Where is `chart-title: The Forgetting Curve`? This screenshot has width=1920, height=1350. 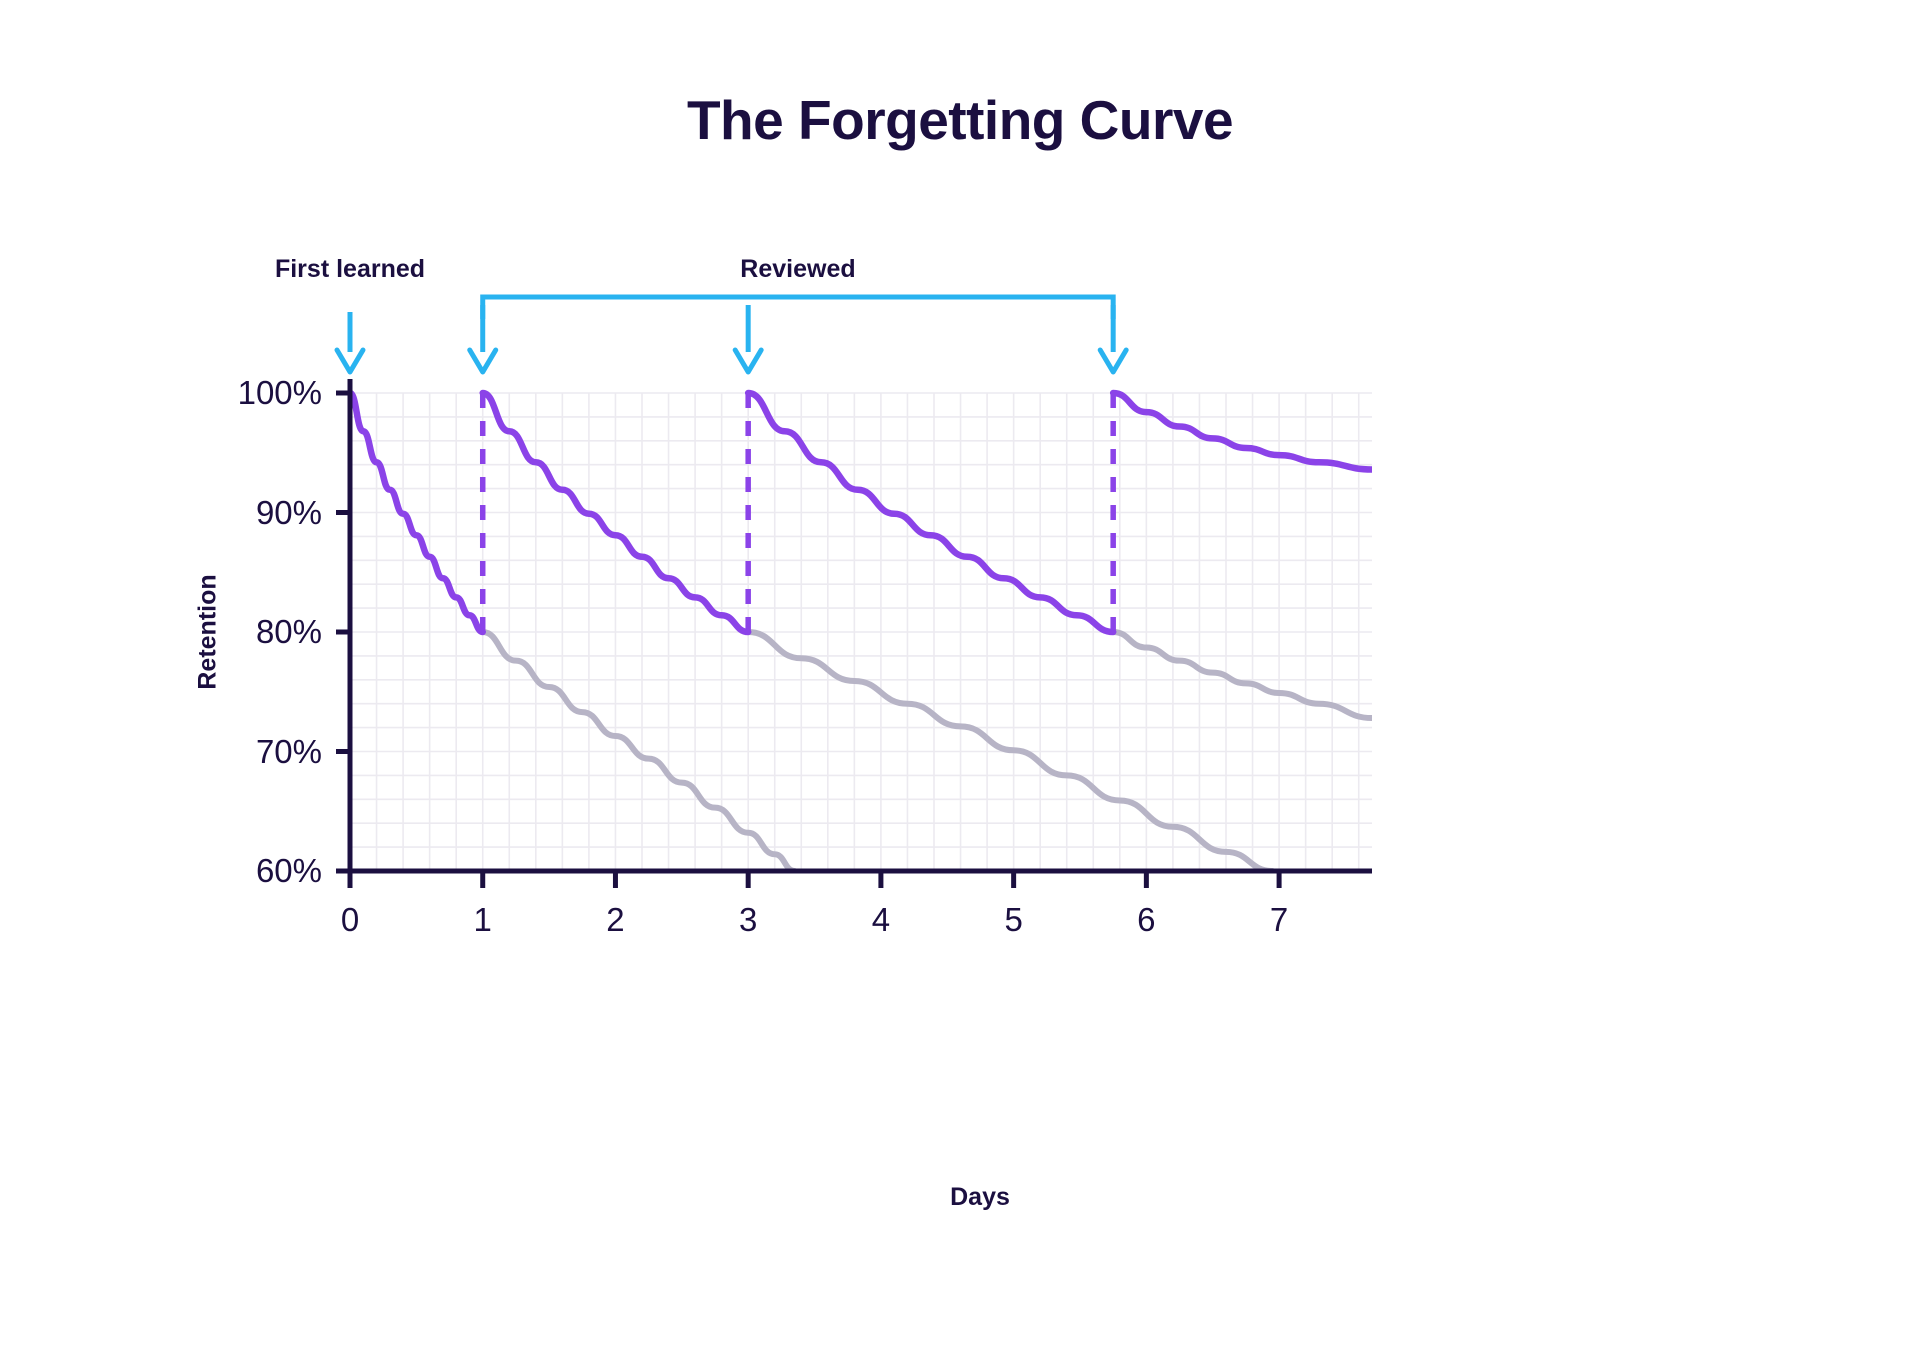 chart-title: The Forgetting Curve is located at coordinates (960, 120).